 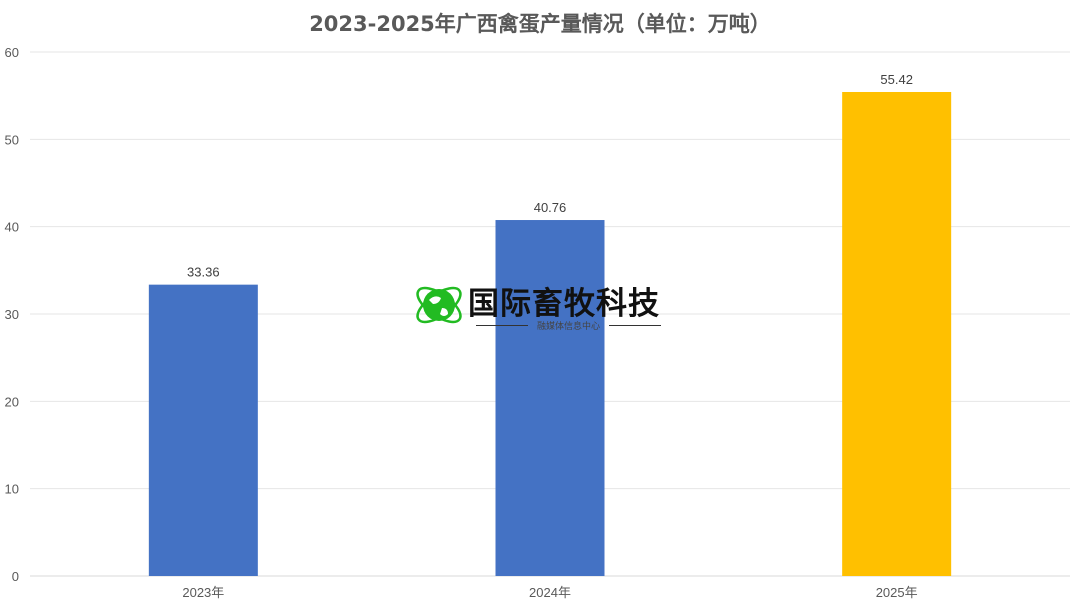 I want to click on y-tick-label: 20, so click(x=12, y=401).